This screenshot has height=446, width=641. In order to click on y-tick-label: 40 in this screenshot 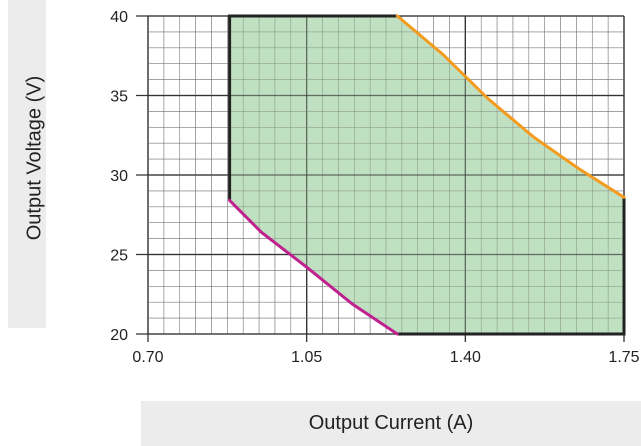, I will do `click(119, 17)`.